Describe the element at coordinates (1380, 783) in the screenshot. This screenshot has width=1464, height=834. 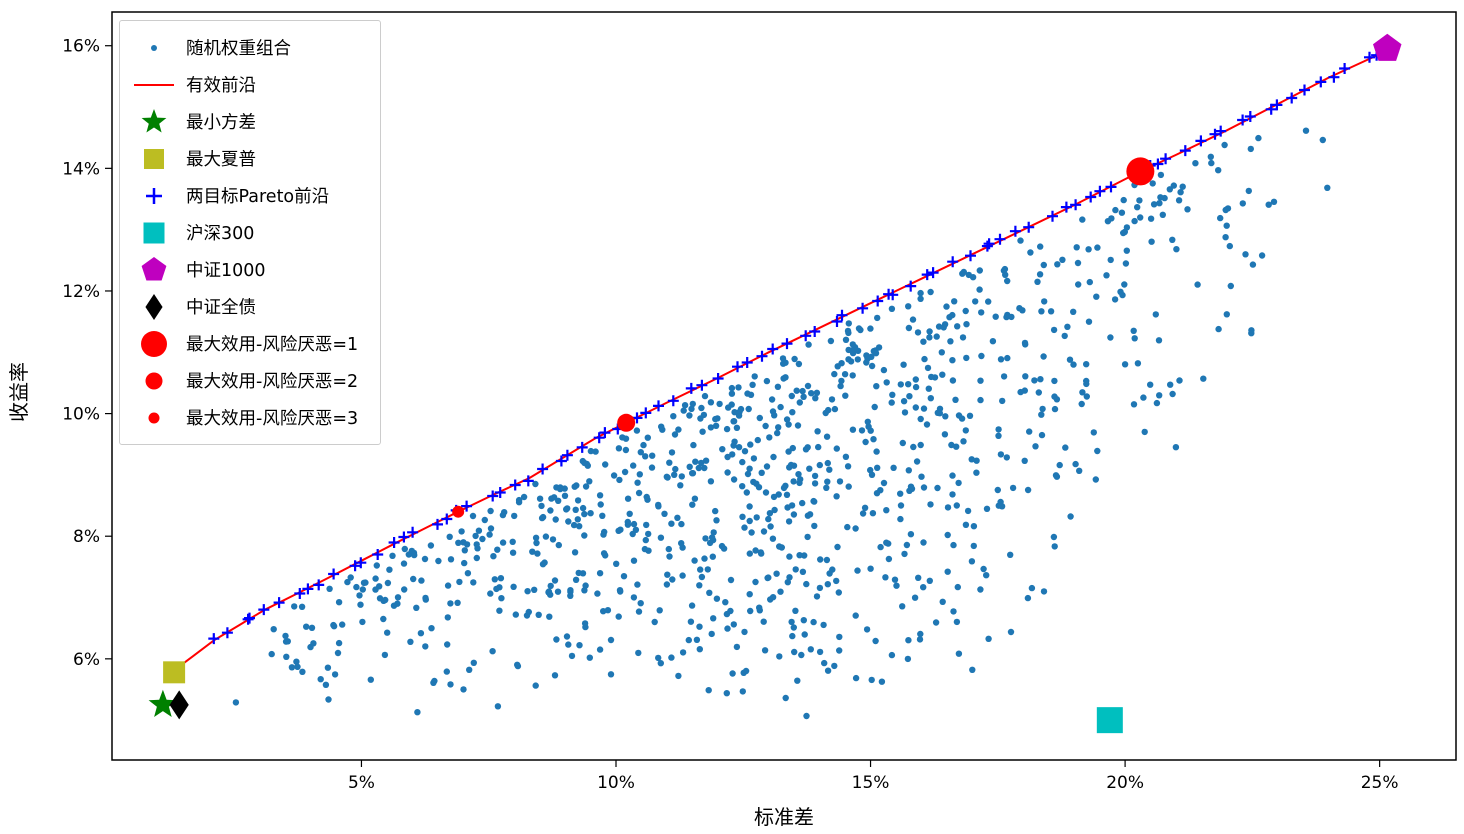
I see `x-tick-label: 25%` at that location.